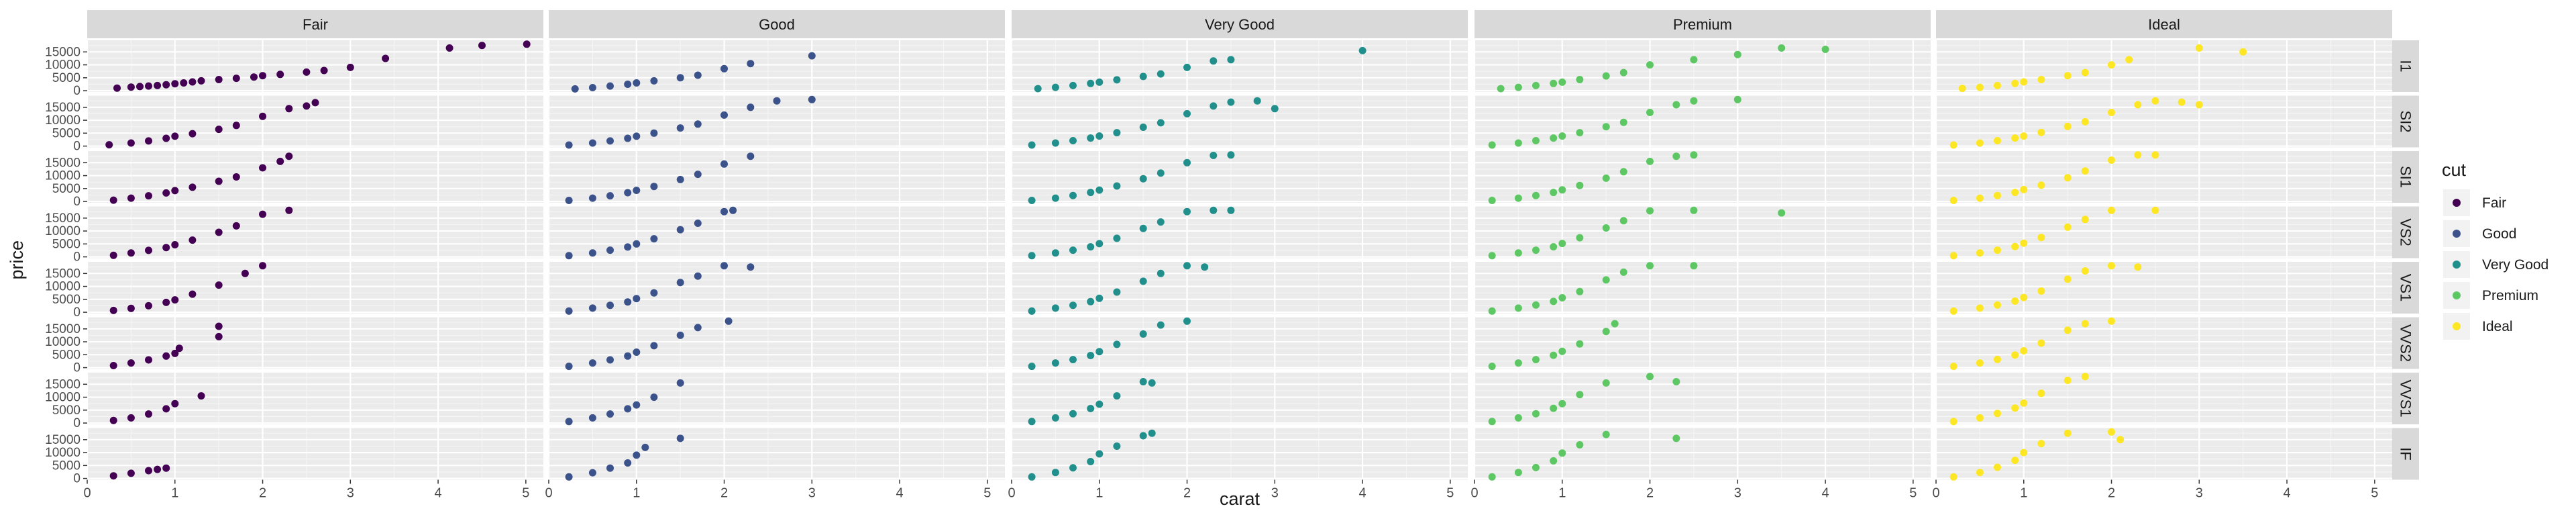  I want to click on col-strip-label-4: Ideal, so click(2164, 24).